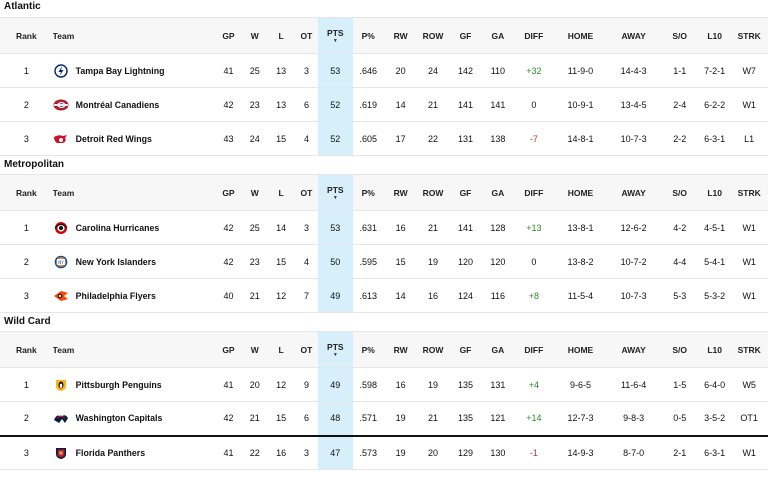  I want to click on team-link: Montréal Canadiens, so click(134, 105).